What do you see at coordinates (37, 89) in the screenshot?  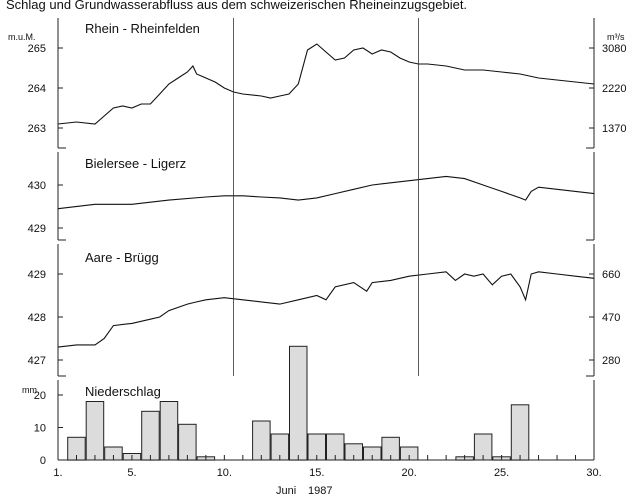 I see `y-tick-label: 264` at bounding box center [37, 89].